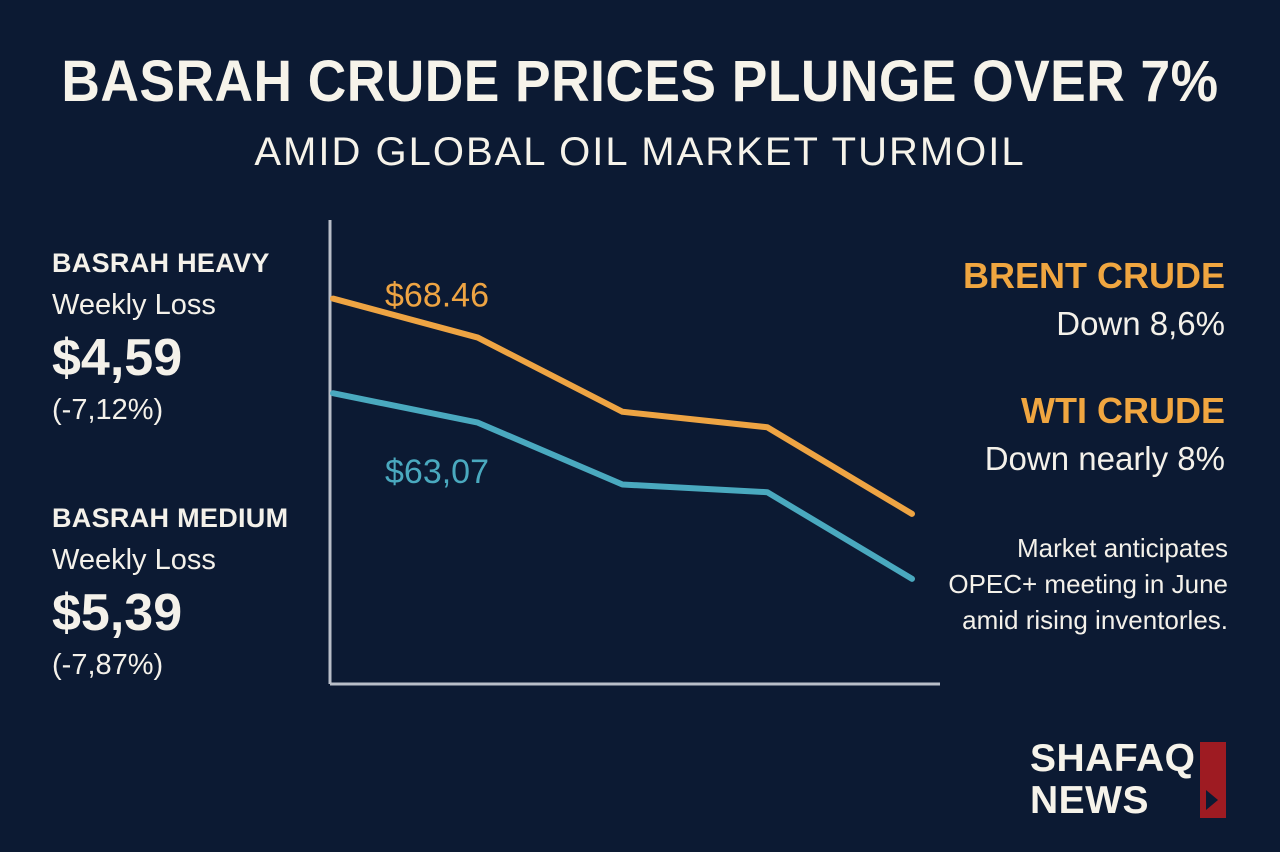 The height and width of the screenshot is (852, 1280). I want to click on headline-subtitle: AMID GLOBAL OIL MARKET TURMOIL, so click(640, 152).